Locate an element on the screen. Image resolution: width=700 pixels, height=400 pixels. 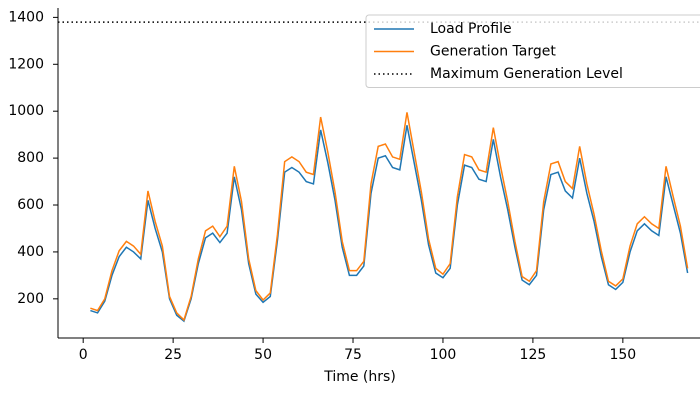
legend-label: Maximum Generation Level is located at coordinates (526, 74).